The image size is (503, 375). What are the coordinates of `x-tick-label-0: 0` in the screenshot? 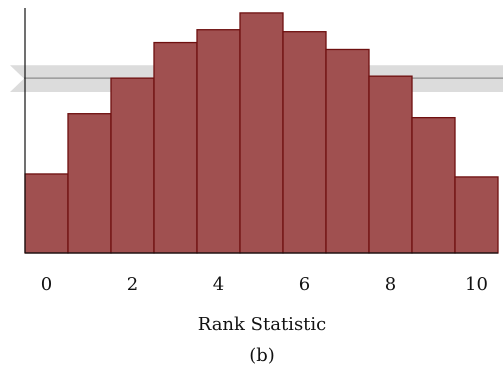 It's located at (46, 284).